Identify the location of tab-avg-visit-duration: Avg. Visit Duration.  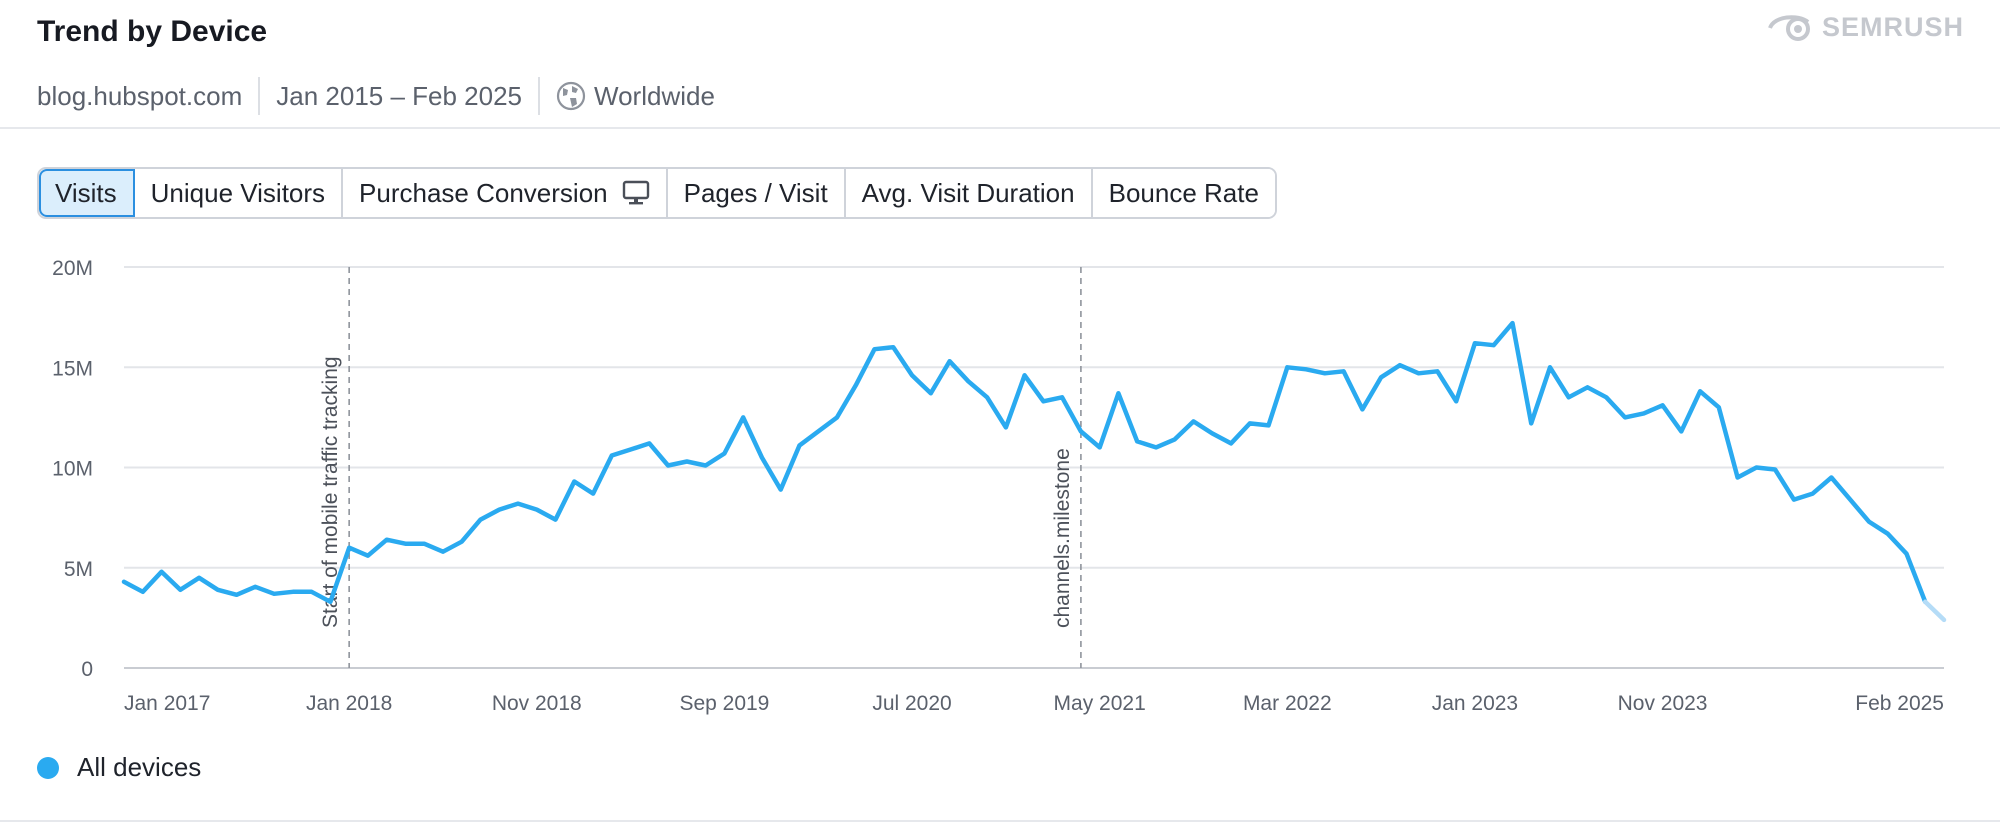
(969, 193).